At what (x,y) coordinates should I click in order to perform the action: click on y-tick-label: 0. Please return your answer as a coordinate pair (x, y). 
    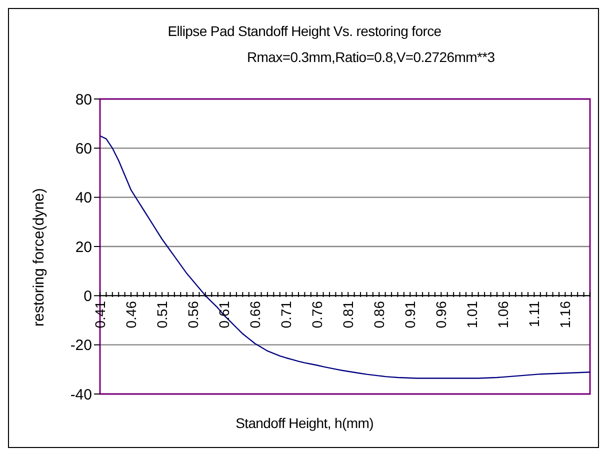
    Looking at the image, I should click on (88, 296).